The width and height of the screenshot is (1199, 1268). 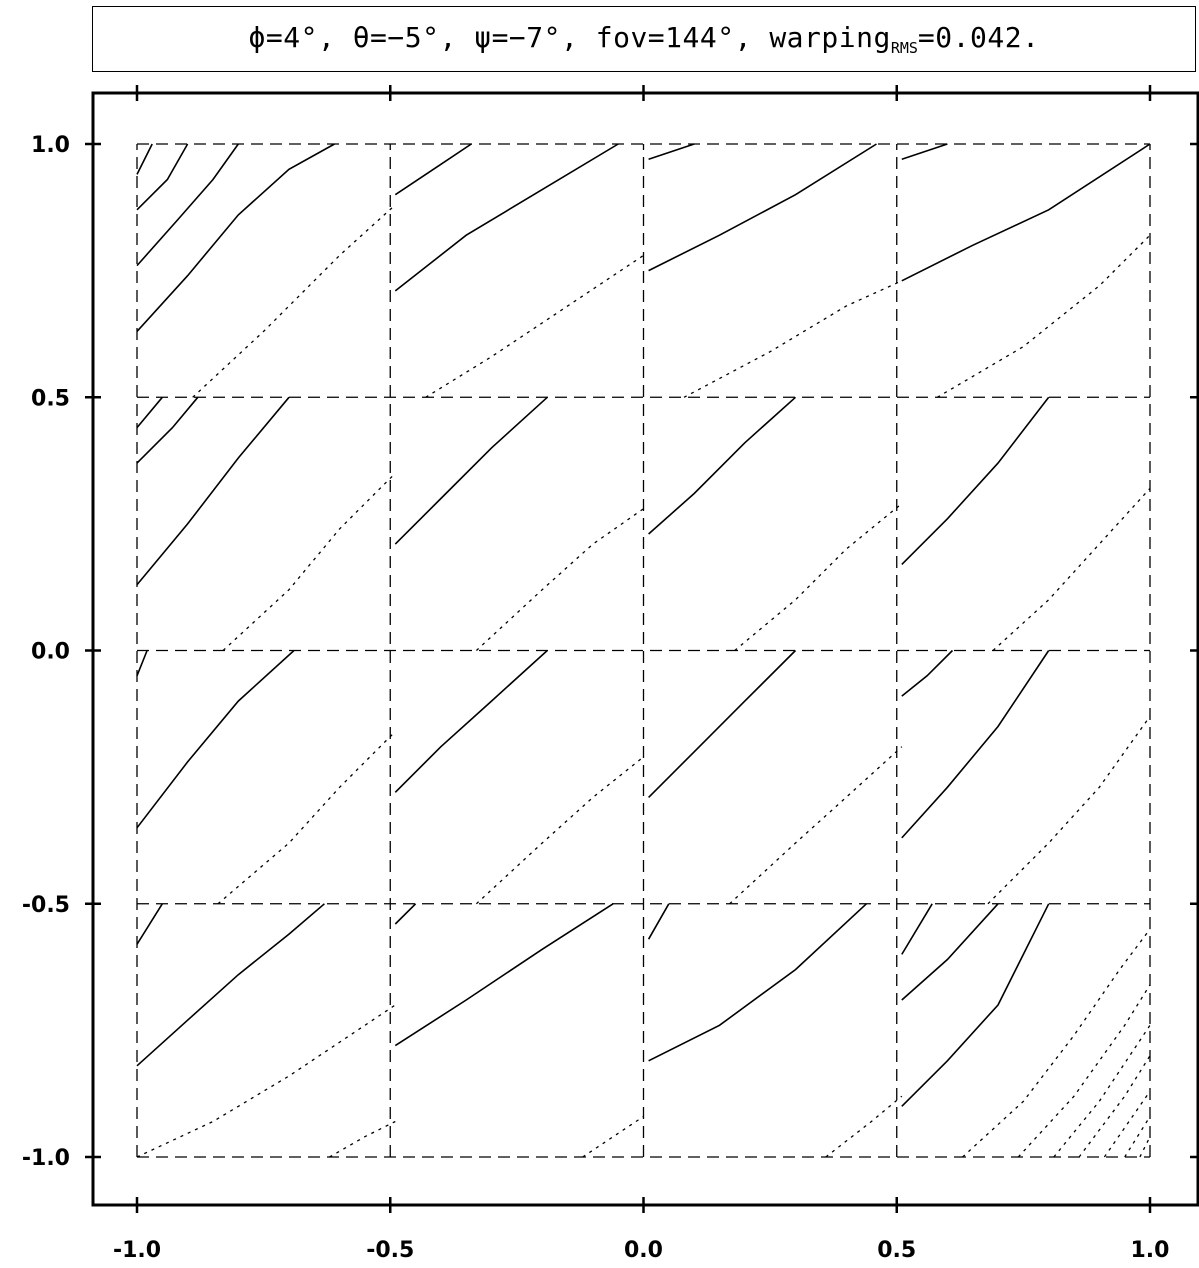 I want to click on y-tick-label-3: -0.5, so click(x=46, y=905).